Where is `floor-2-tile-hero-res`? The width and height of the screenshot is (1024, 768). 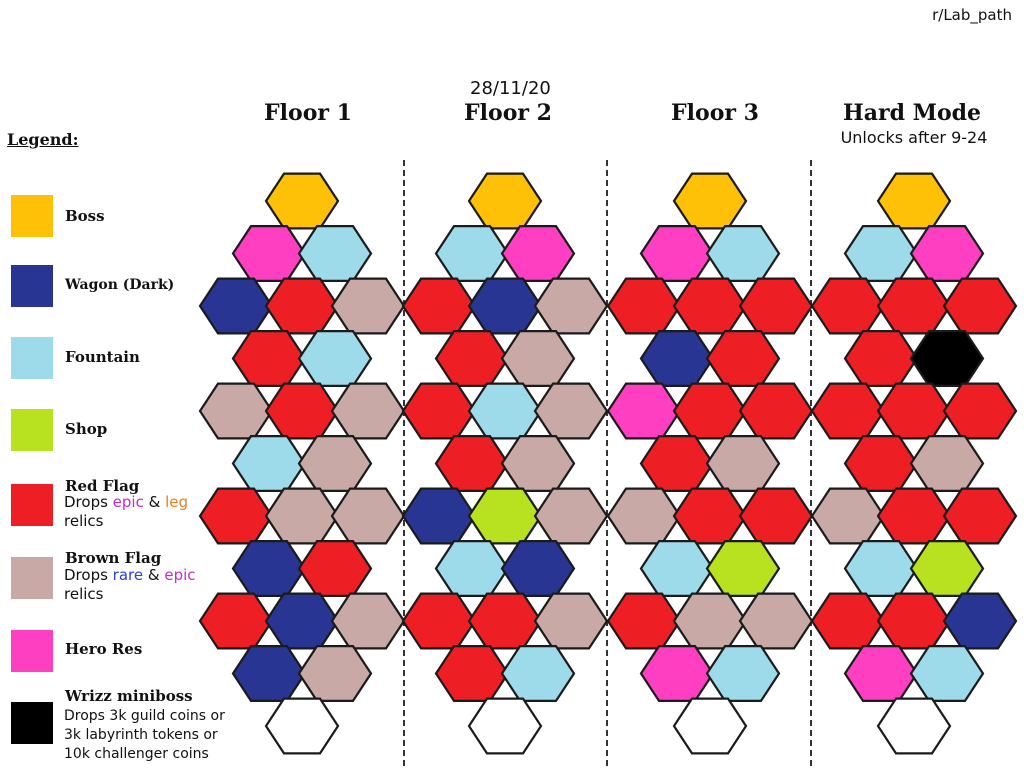 floor-2-tile-hero-res is located at coordinates (538, 253).